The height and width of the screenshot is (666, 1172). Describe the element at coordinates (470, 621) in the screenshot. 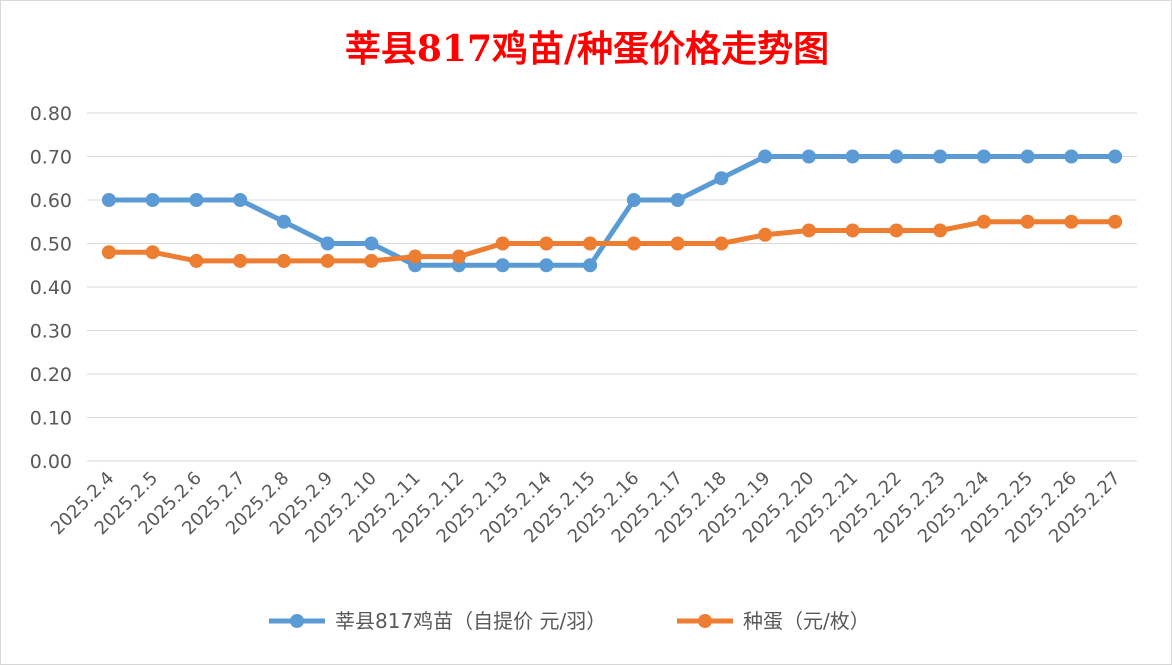

I see `legend-label: 莘县817鸡苗（自提价 元/羽）` at that location.